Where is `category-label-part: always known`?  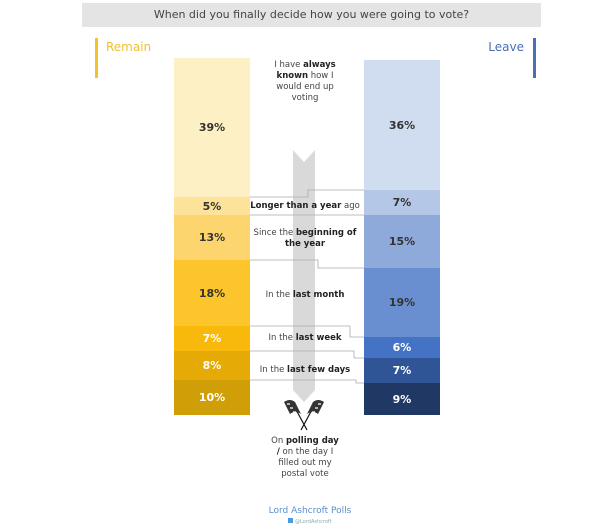
category-label-part: always known is located at coordinates (306, 70).